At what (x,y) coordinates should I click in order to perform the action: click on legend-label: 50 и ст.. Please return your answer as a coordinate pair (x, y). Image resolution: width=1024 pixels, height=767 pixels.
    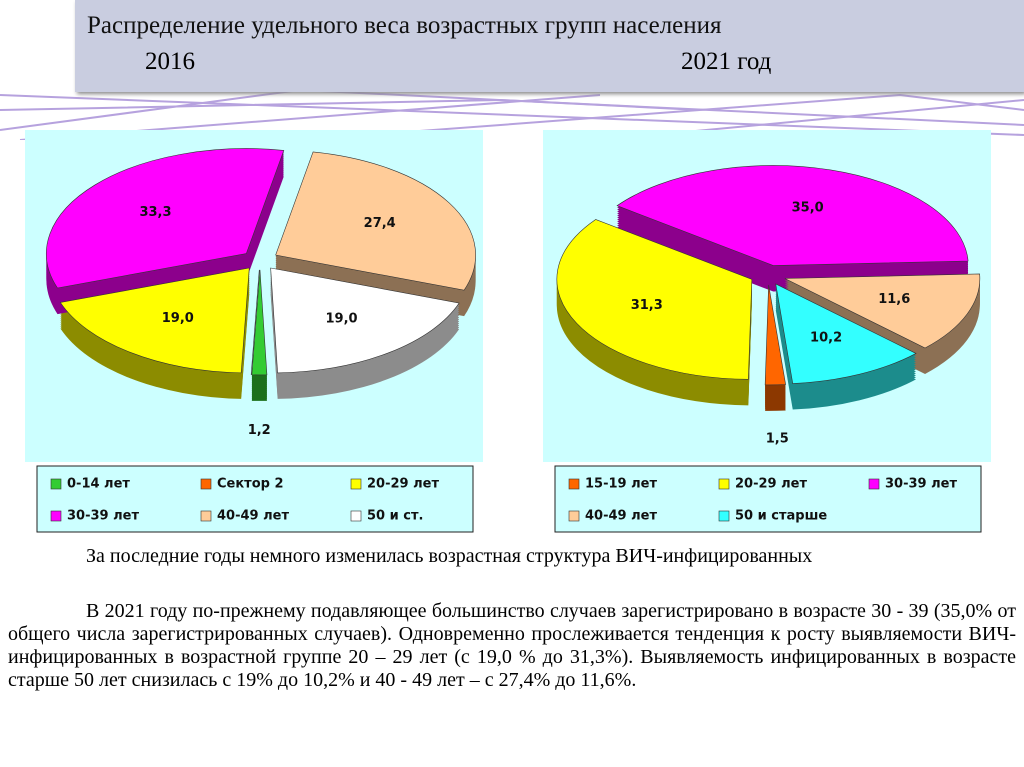
    Looking at the image, I should click on (395, 516).